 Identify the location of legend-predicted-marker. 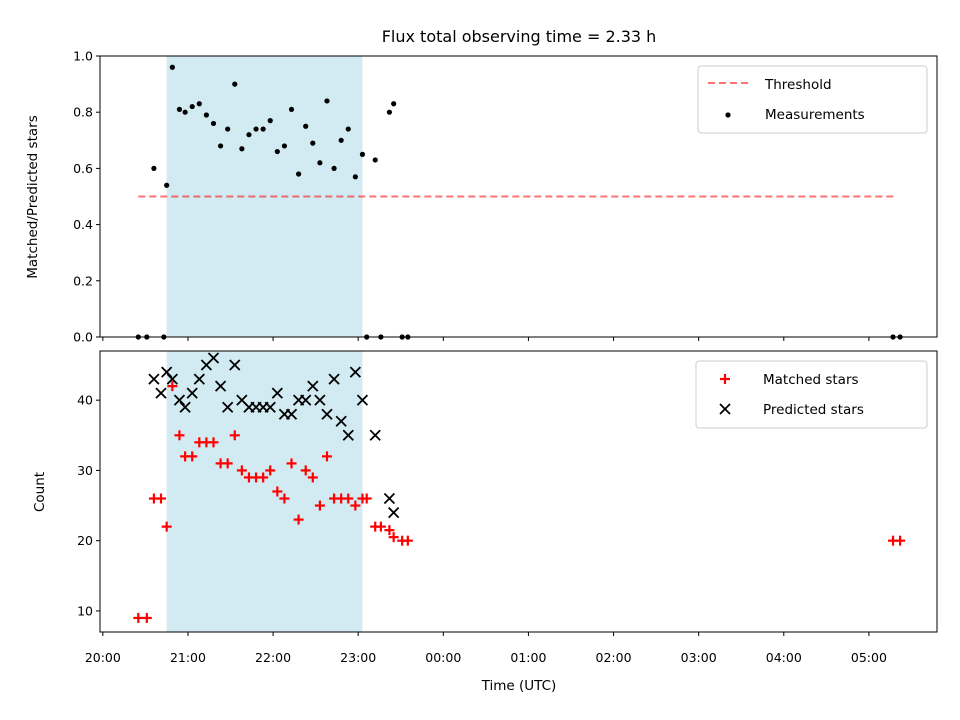
(725, 409).